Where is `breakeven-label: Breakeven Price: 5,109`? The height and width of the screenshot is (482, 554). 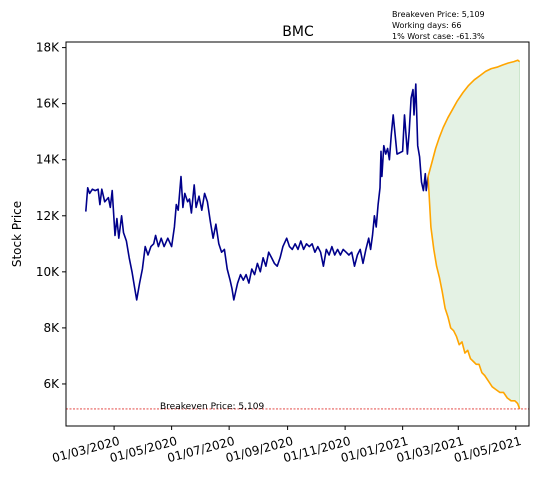 breakeven-label: Breakeven Price: 5,109 is located at coordinates (212, 407).